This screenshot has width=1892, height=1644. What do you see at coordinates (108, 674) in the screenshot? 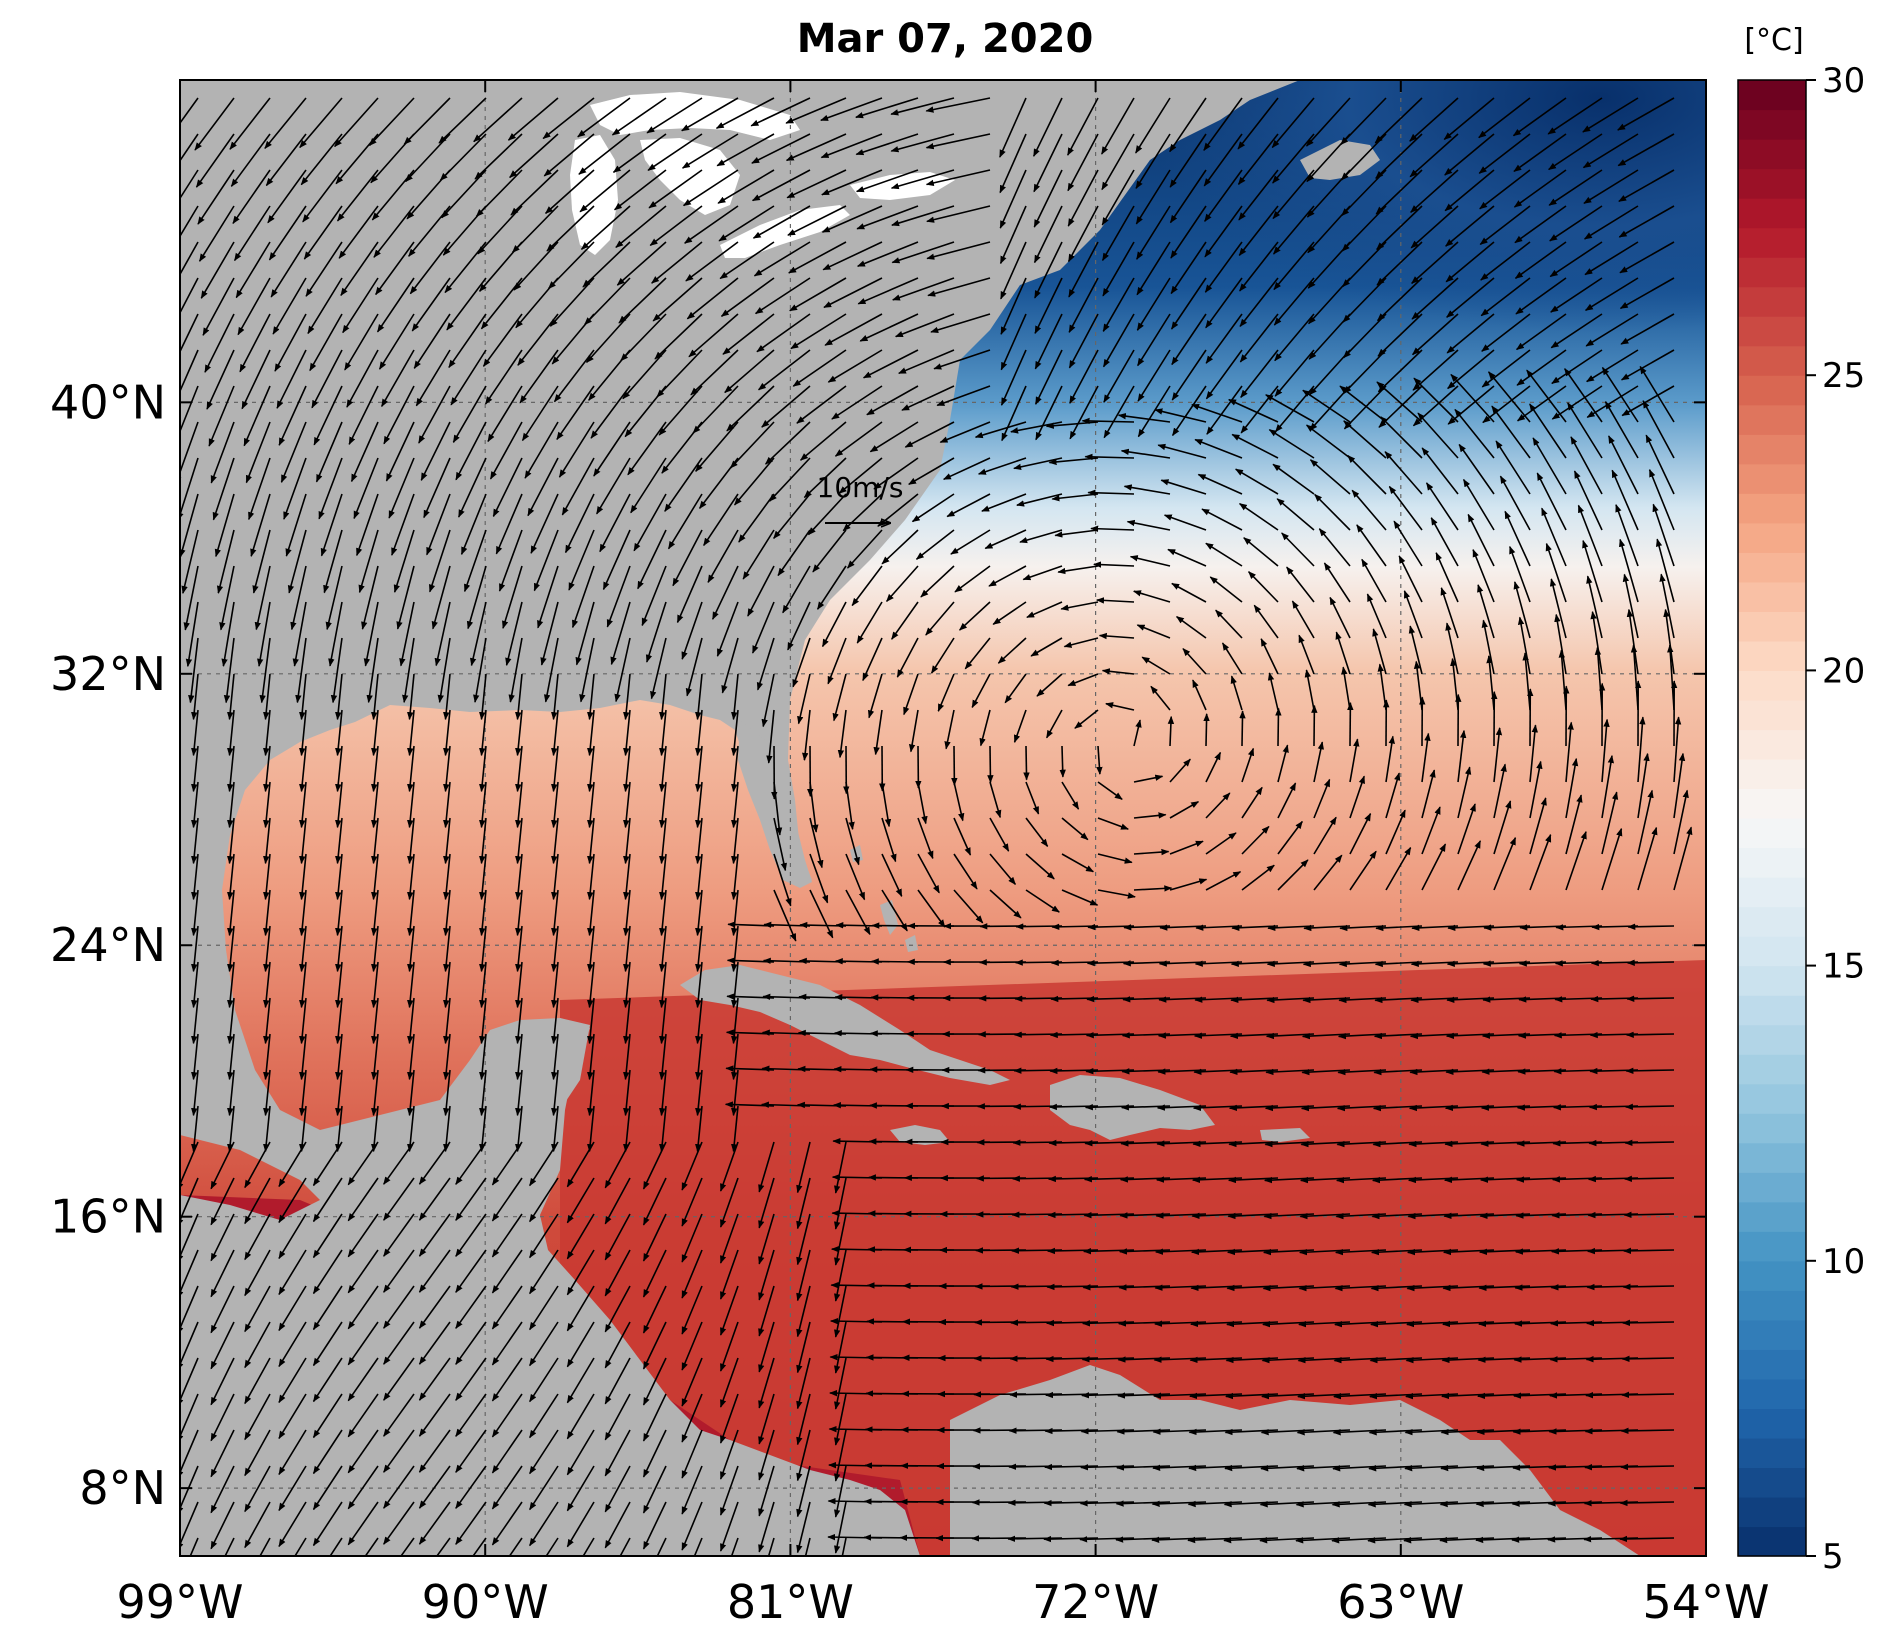
I see `lat-tick-label: 32°N` at bounding box center [108, 674].